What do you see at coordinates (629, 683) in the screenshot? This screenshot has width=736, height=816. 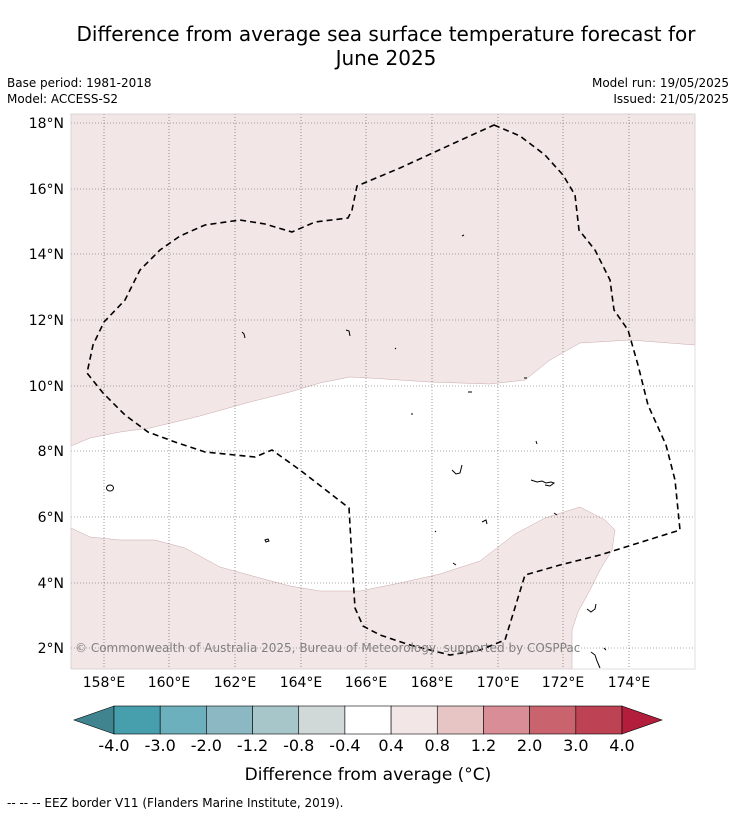 I see `lon-label: 174°E` at bounding box center [629, 683].